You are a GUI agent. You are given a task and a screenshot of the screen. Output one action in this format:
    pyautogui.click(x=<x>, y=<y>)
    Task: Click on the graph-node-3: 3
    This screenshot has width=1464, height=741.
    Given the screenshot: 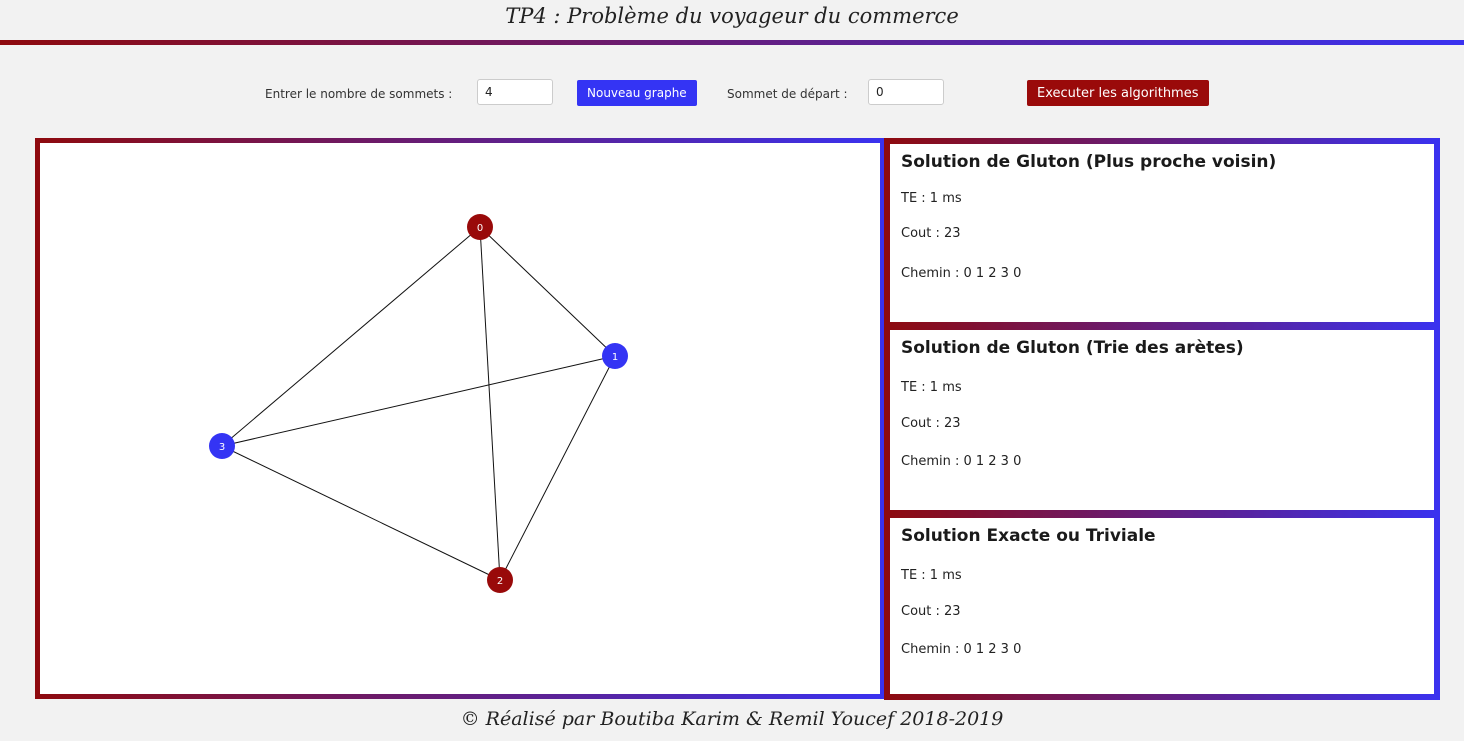 What is the action you would take?
    pyautogui.click(x=222, y=446)
    